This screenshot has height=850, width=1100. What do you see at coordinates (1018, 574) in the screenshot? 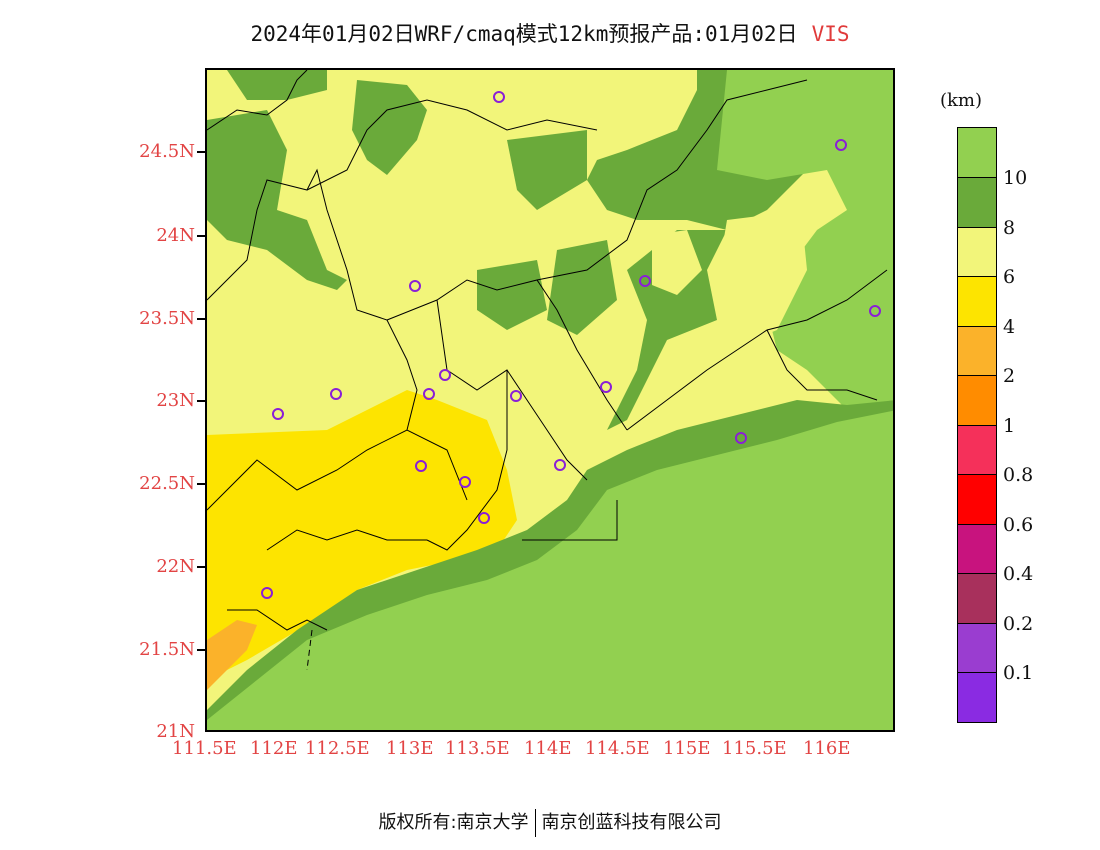
I see `legend-label: 0.4` at bounding box center [1018, 574].